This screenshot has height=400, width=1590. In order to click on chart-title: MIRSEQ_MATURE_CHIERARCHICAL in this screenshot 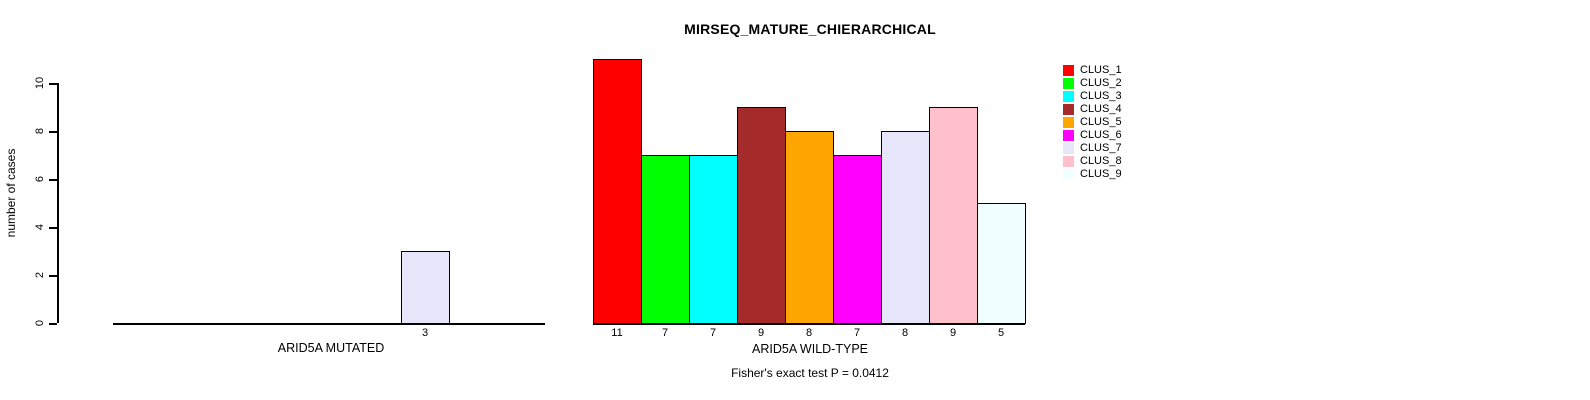, I will do `click(810, 29)`.